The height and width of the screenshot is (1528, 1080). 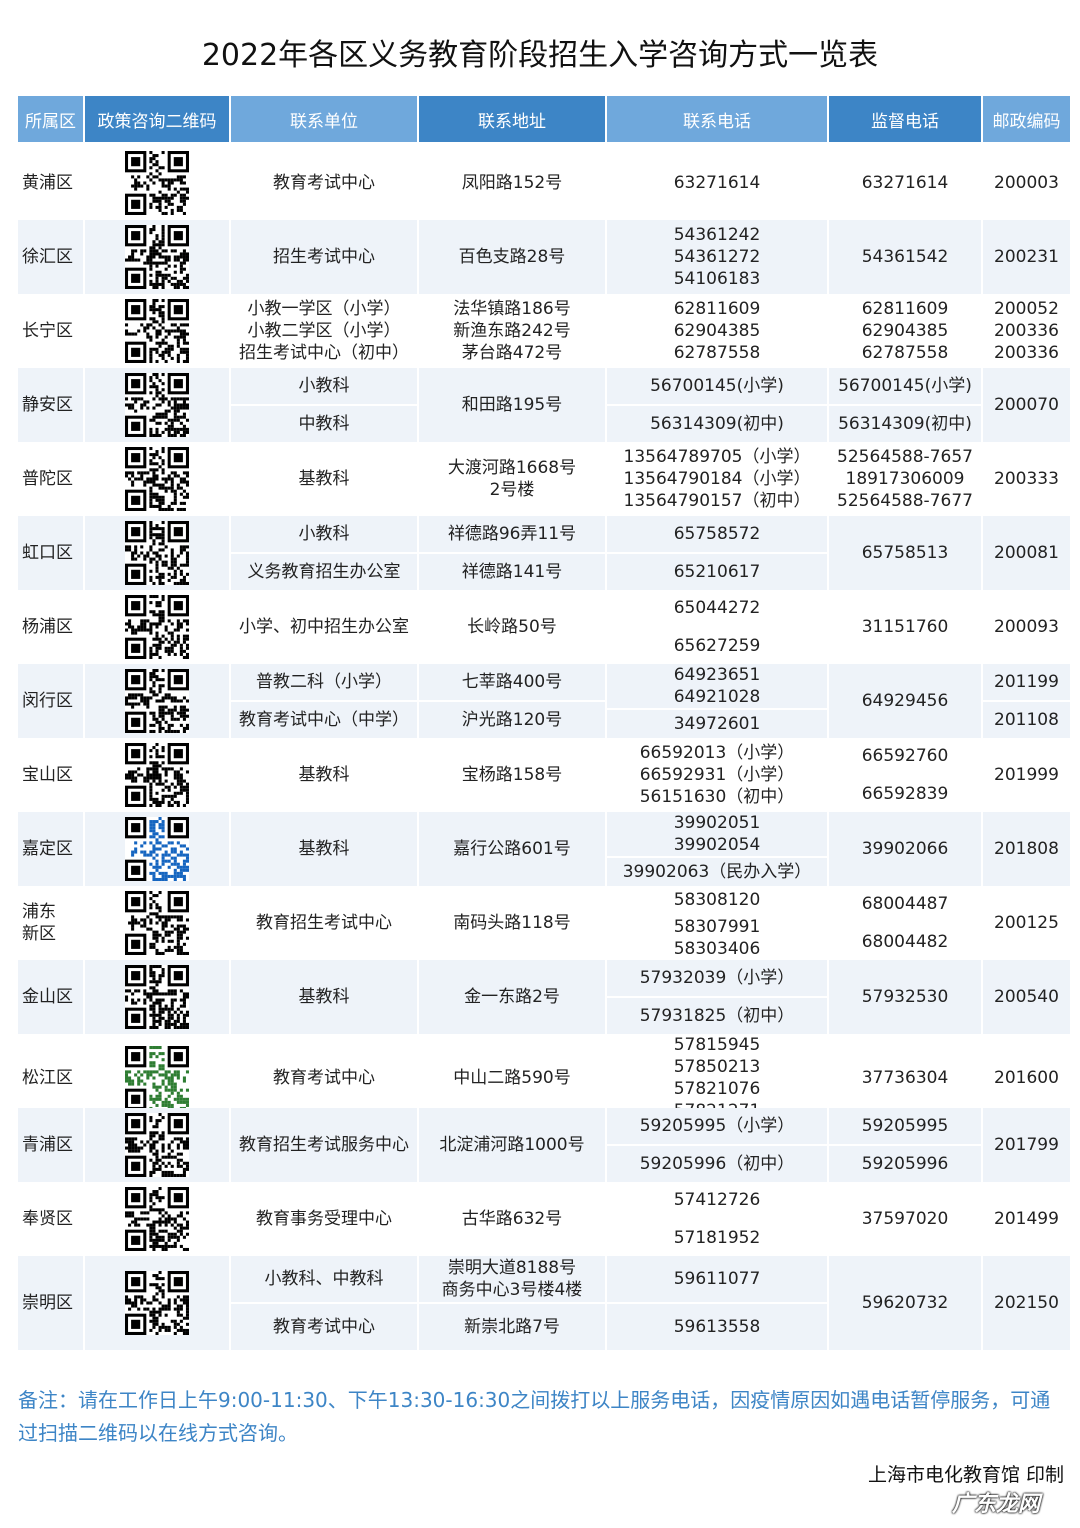 I want to click on district-cell: 闵行区, so click(x=50, y=701).